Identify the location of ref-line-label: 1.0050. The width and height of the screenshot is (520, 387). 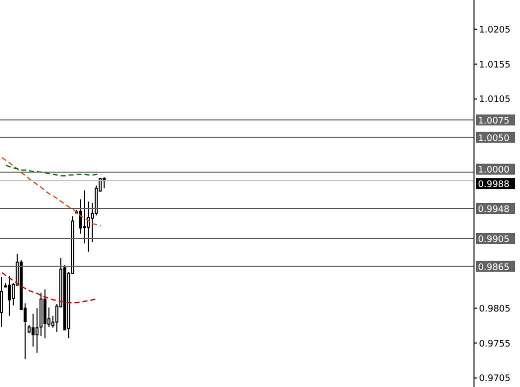
(494, 139).